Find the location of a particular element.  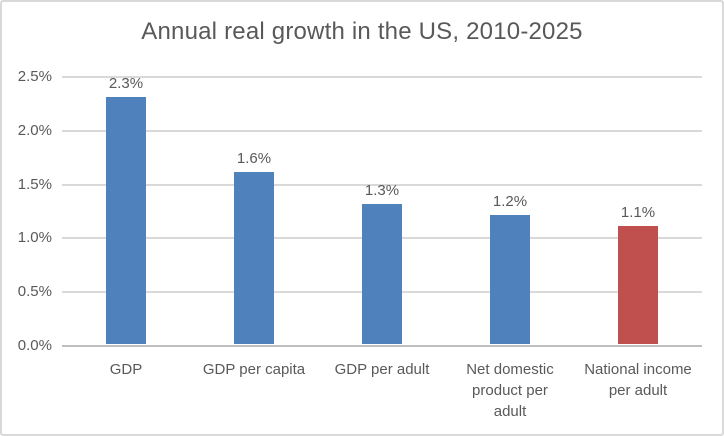

category-label: National income per adult is located at coordinates (638, 380).